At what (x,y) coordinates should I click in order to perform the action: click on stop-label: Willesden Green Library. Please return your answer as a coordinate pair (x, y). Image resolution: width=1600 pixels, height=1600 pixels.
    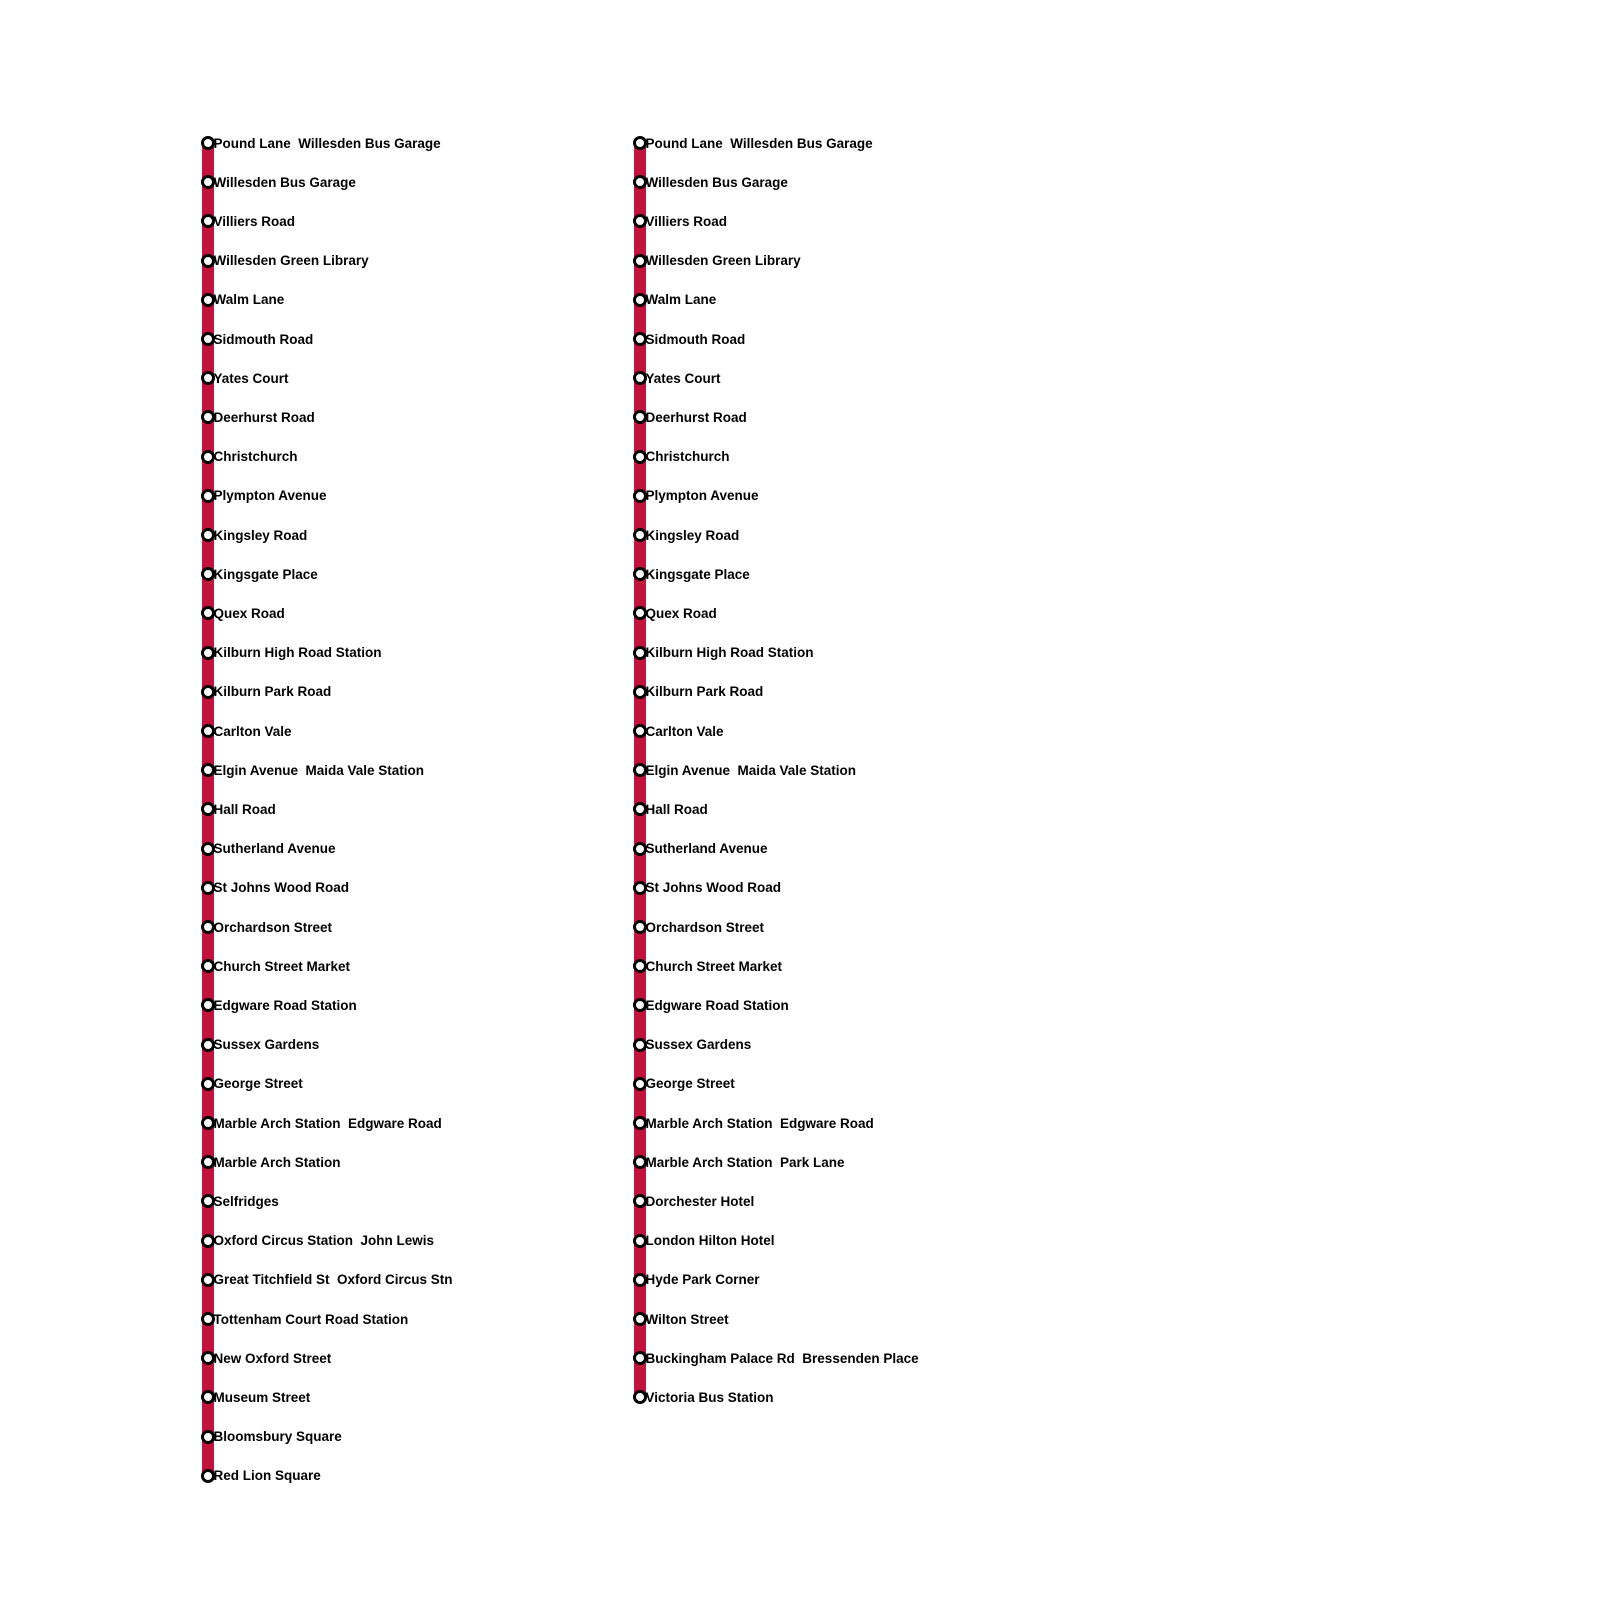
    Looking at the image, I should click on (723, 261).